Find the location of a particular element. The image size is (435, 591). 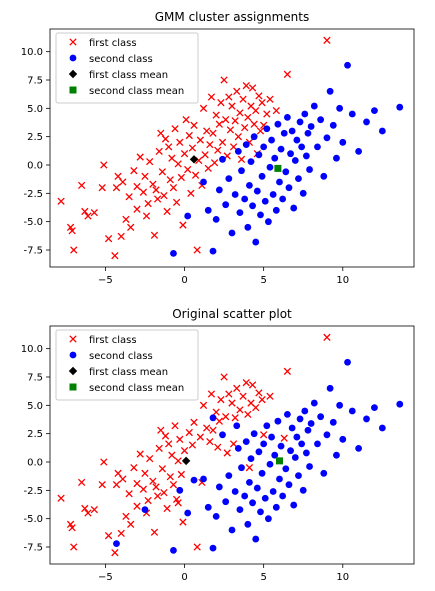

legend-label: second class mean is located at coordinates (136, 388).